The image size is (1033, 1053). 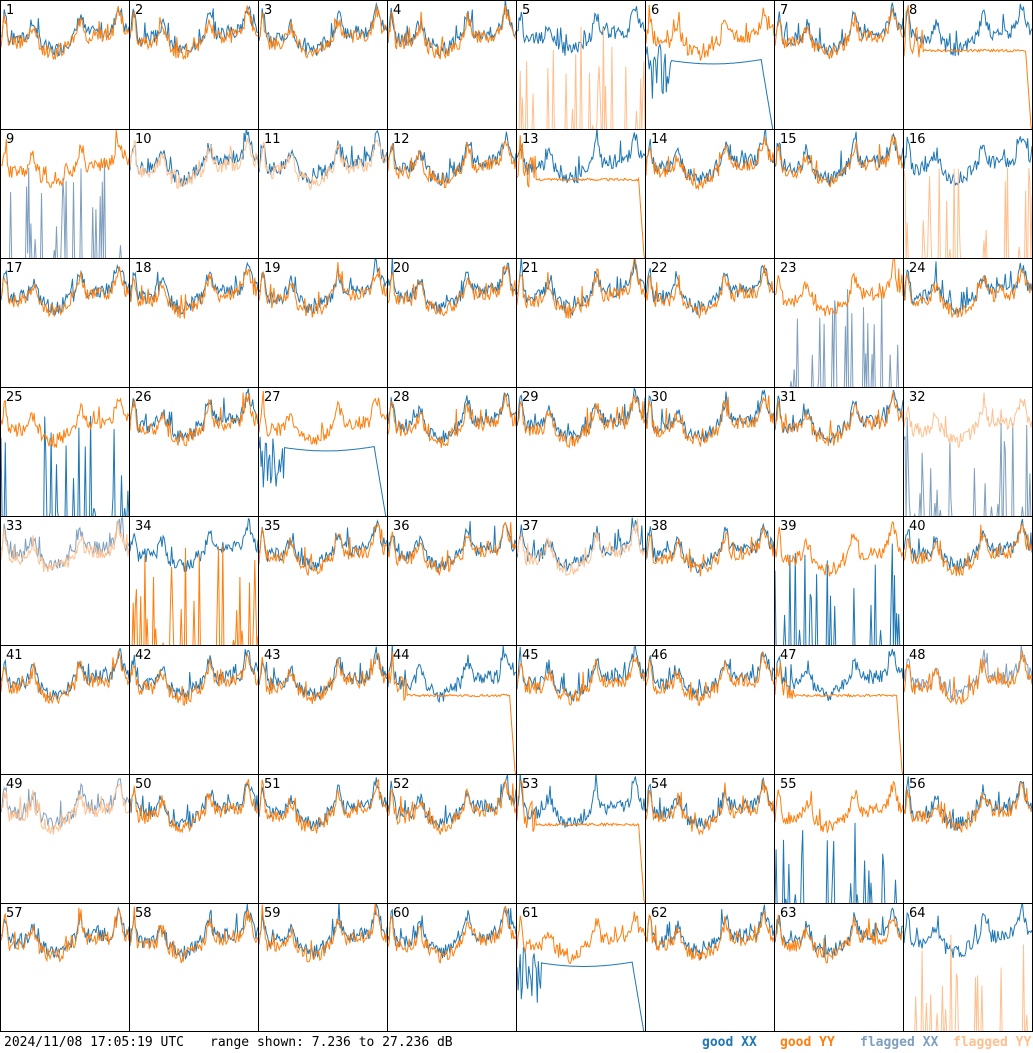 I want to click on panel-label-18: 18, so click(x=143, y=268).